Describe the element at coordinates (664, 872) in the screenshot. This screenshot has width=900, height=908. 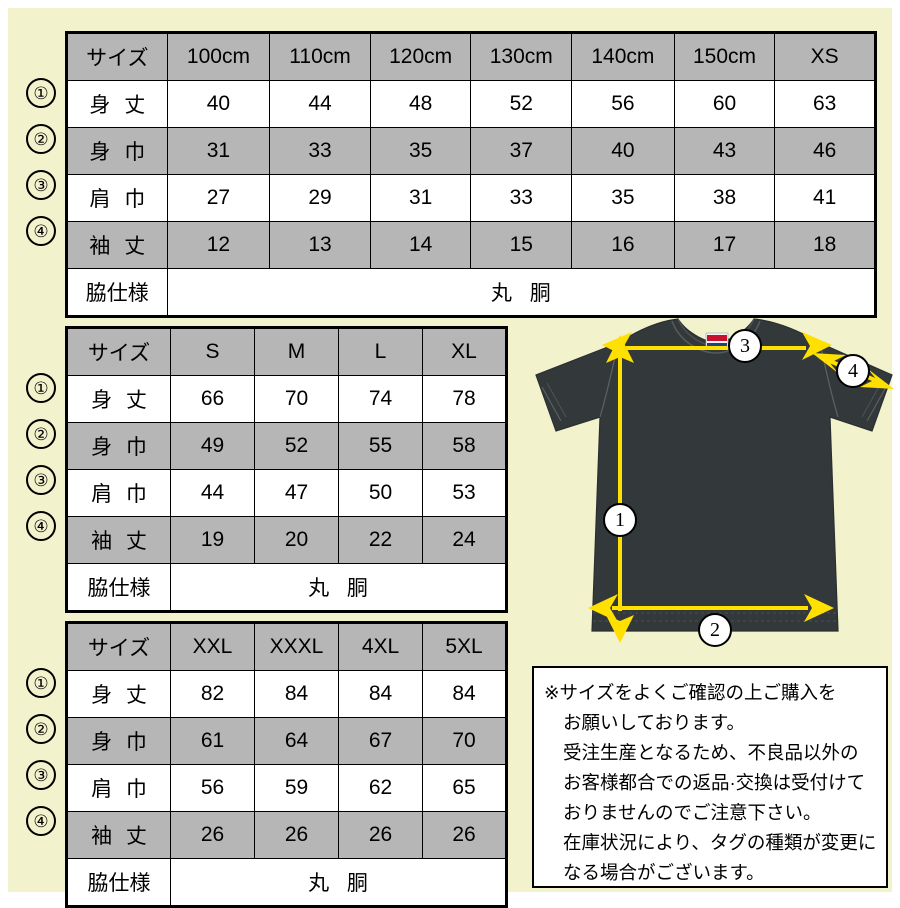
I see `note-line-6: なる場合がございます。` at that location.